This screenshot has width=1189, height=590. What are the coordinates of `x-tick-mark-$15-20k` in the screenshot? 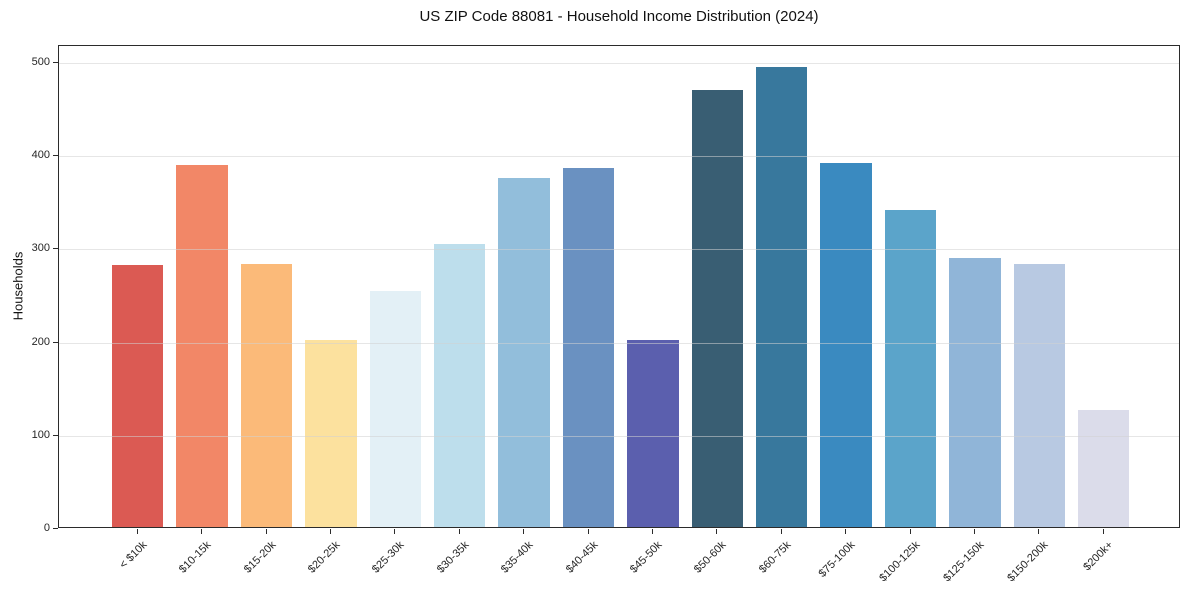 It's located at (266, 531).